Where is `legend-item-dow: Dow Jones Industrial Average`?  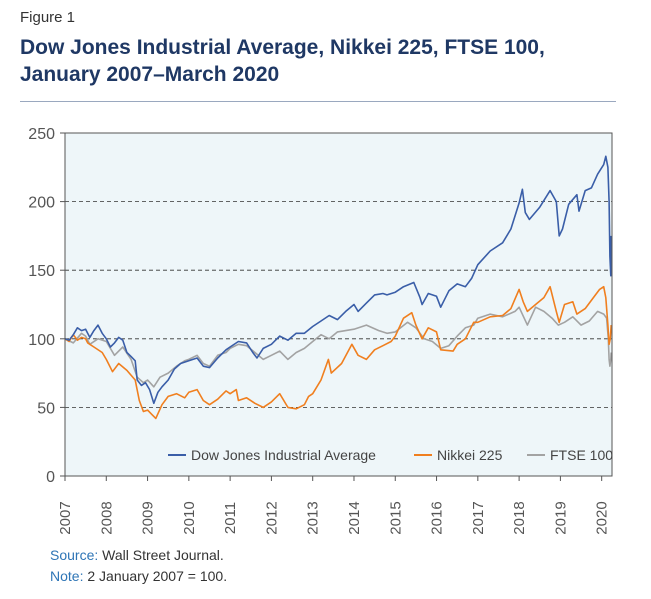 legend-item-dow: Dow Jones Industrial Average is located at coordinates (272, 455).